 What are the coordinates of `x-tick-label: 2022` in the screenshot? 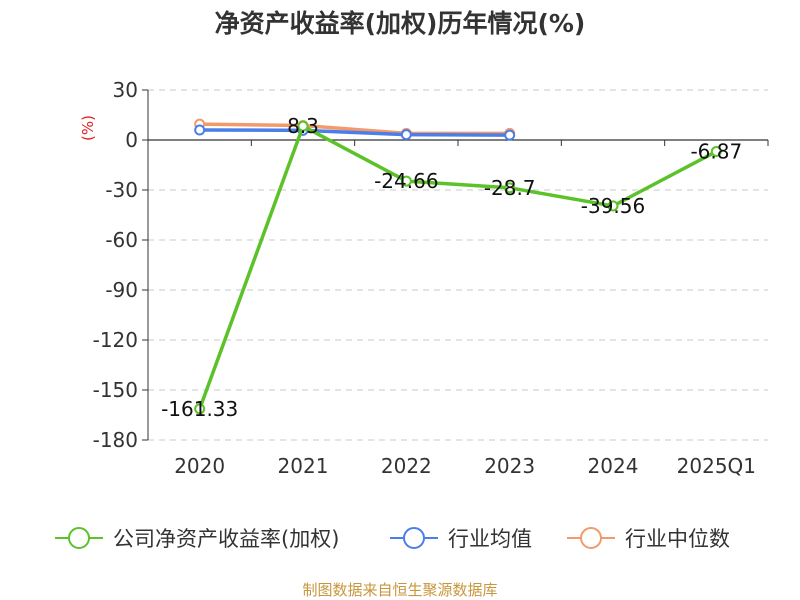 It's located at (406, 466).